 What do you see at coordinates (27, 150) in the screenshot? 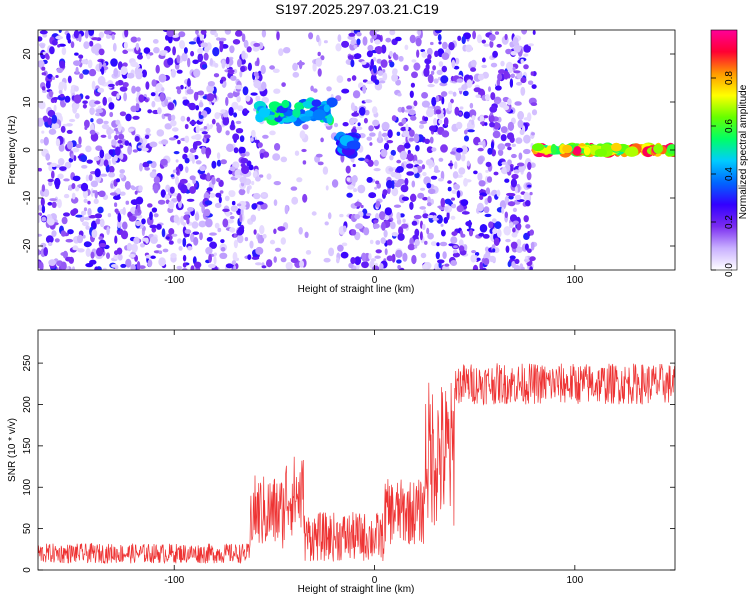
I see `y-tick-label: 0` at bounding box center [27, 150].